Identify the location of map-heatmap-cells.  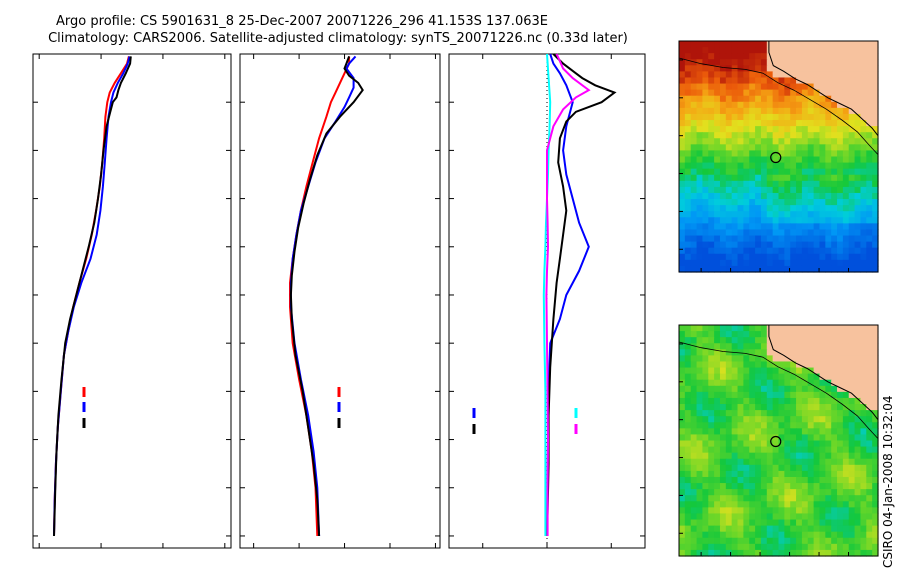
(779, 157).